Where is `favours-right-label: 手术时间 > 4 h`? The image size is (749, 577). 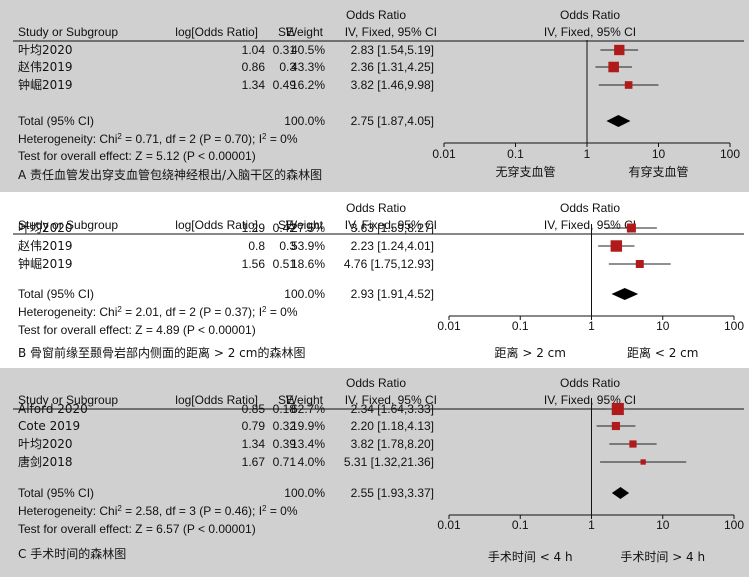 favours-right-label: 手术时间 > 4 h is located at coordinates (662, 557).